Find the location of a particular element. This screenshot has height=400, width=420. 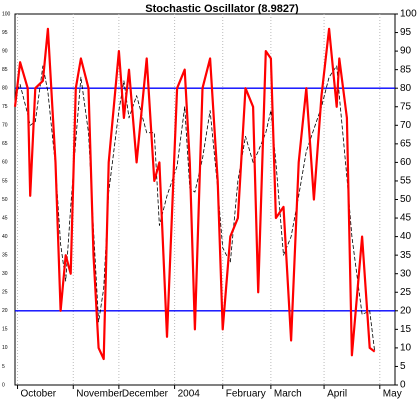

y-tick-label: 30 is located at coordinates (406, 273).